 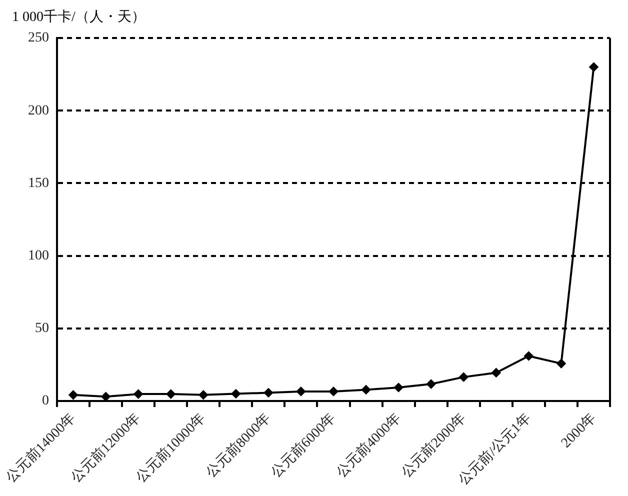 What do you see at coordinates (42, 328) in the screenshot?
I see `y-tick-label: 50` at bounding box center [42, 328].